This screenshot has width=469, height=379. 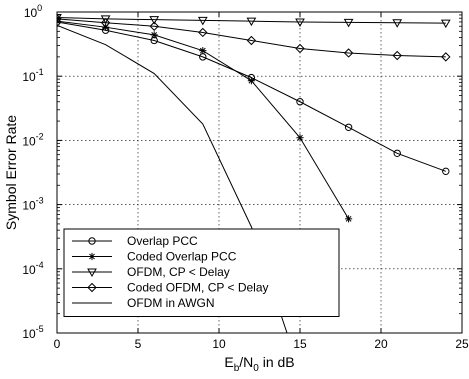 I want to click on x-axis-label-base: E, so click(x=228, y=362).